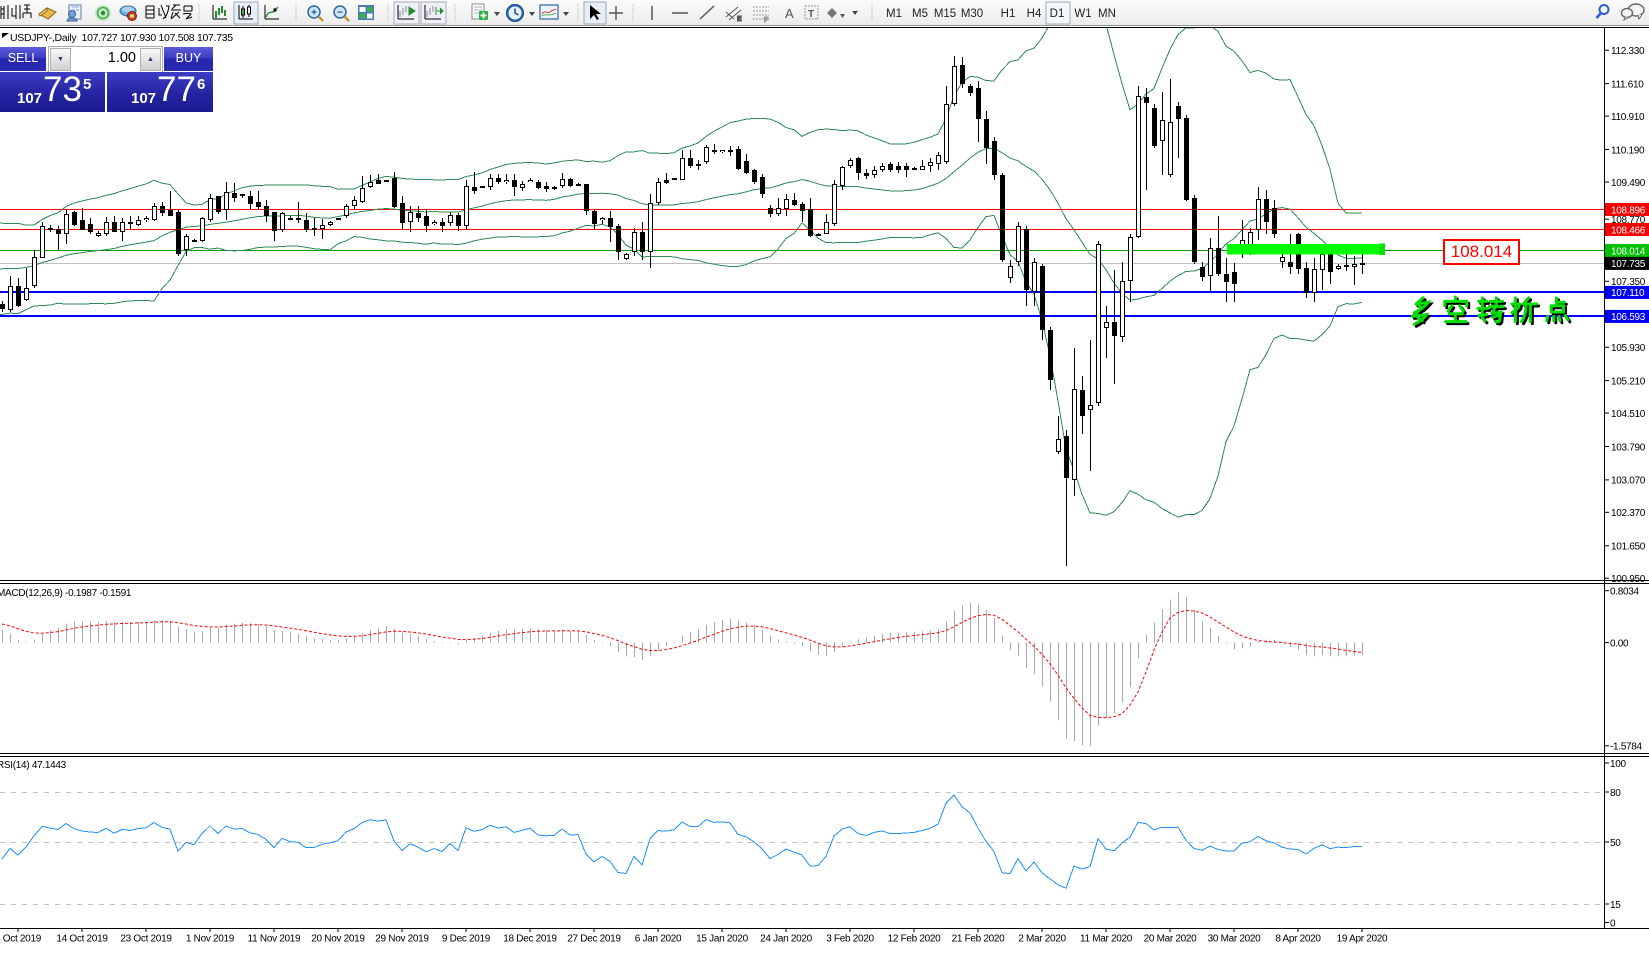 This screenshot has width=1649, height=954. What do you see at coordinates (1618, 764) in the screenshot?
I see `svg-text: 100` at bounding box center [1618, 764].